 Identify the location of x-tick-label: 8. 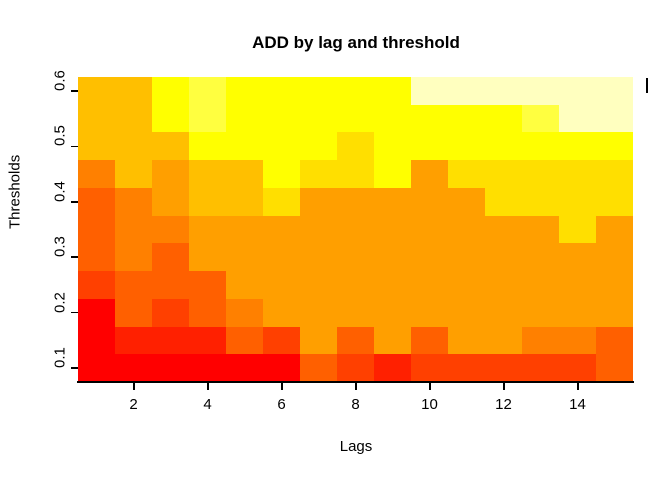
(355, 404).